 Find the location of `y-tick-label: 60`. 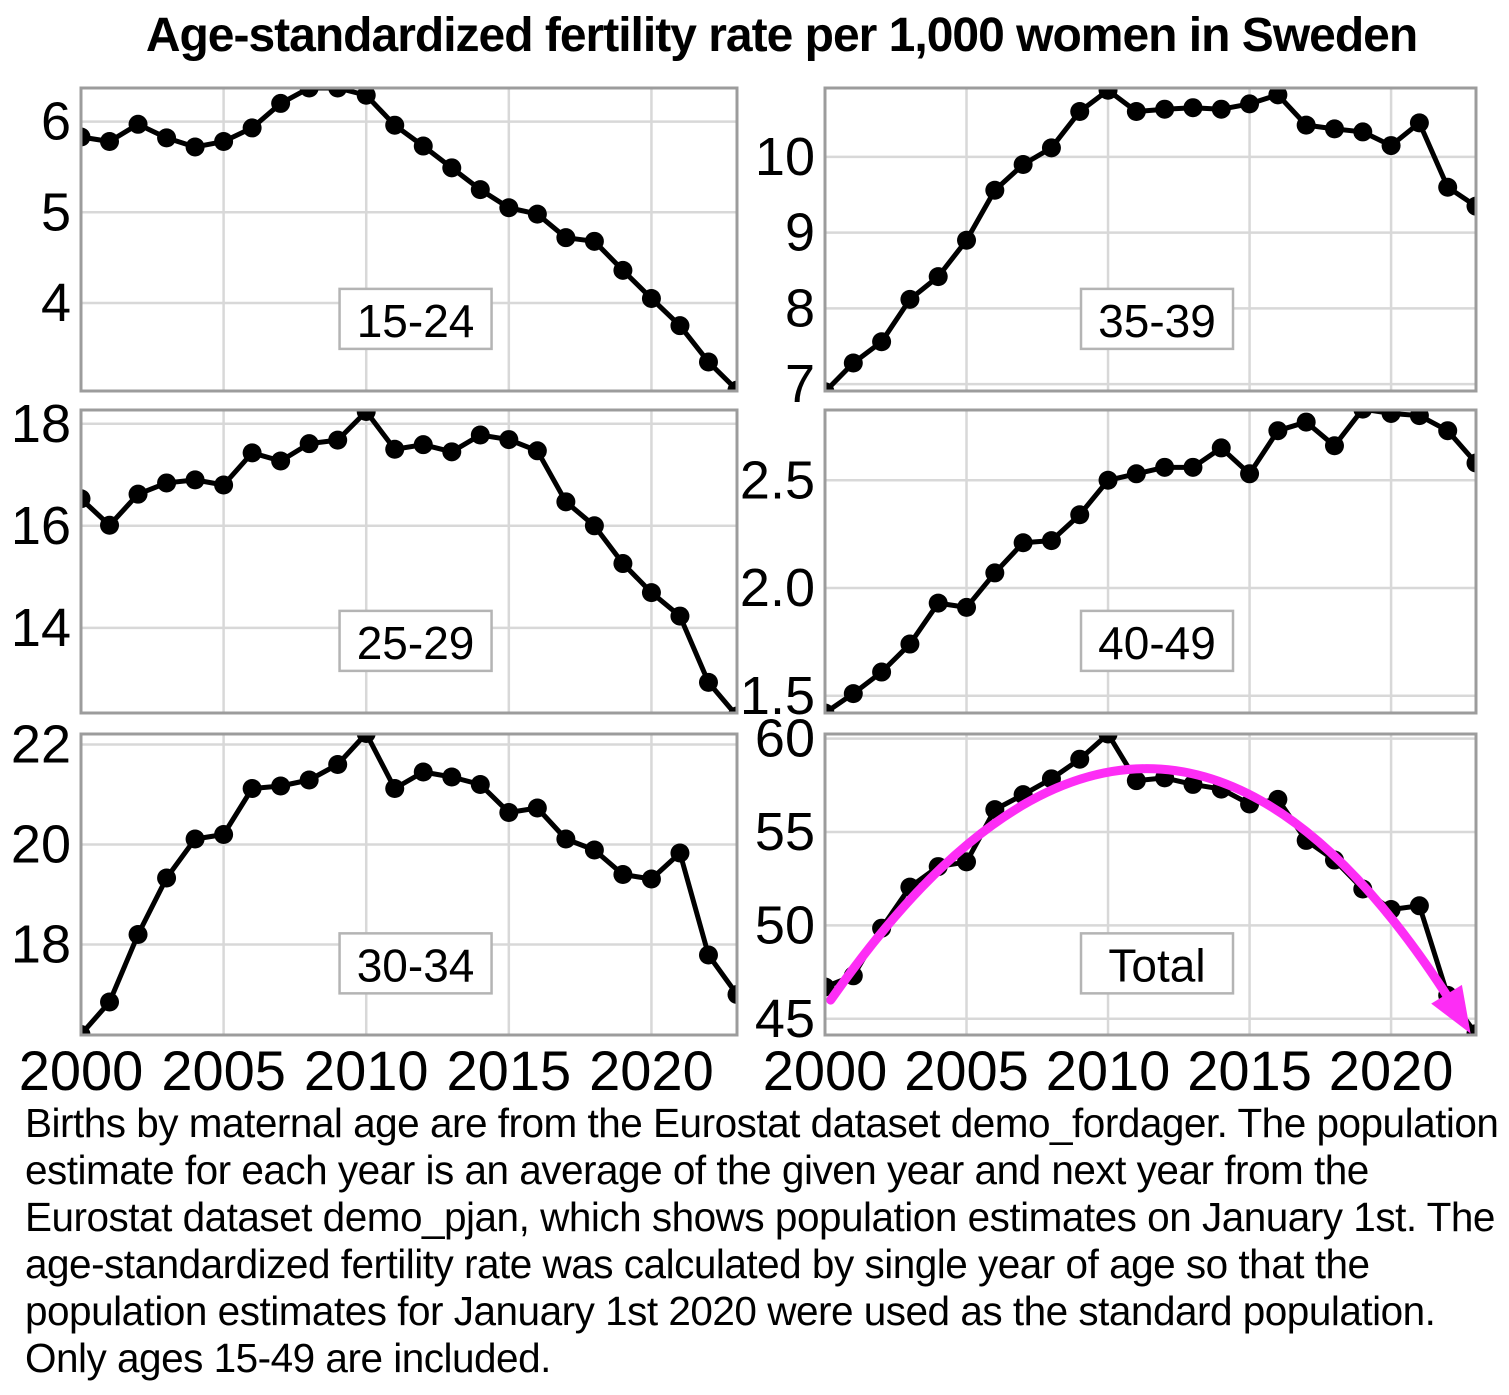

y-tick-label: 60 is located at coordinates (785, 739).